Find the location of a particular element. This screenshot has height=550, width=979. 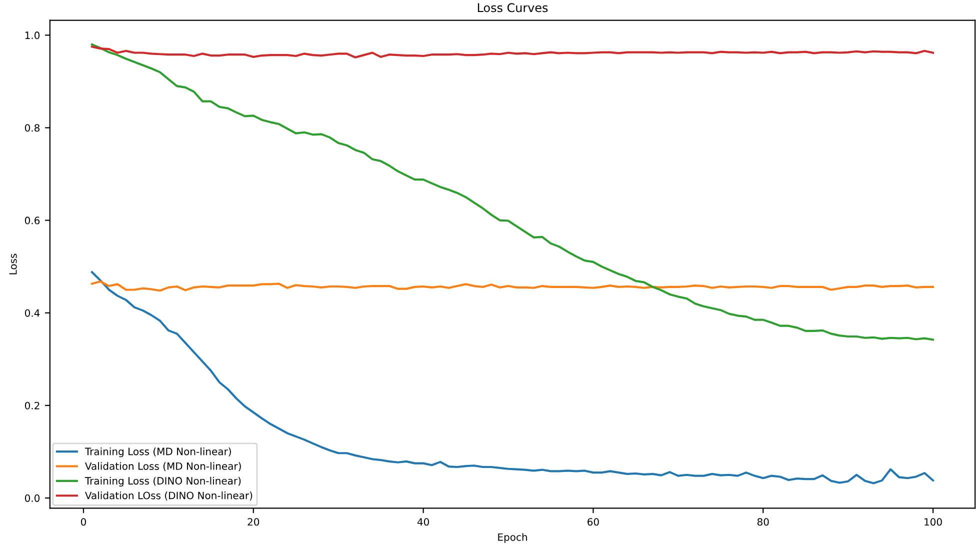

x-axis-title: Epoch is located at coordinates (512, 538).